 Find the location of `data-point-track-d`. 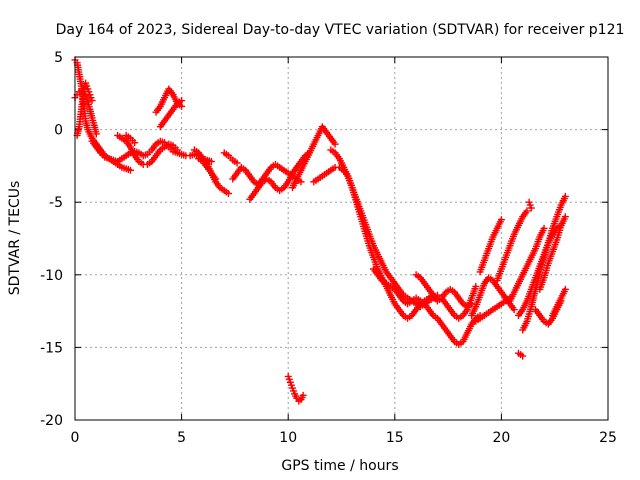

data-point-track-d is located at coordinates (211, 162).